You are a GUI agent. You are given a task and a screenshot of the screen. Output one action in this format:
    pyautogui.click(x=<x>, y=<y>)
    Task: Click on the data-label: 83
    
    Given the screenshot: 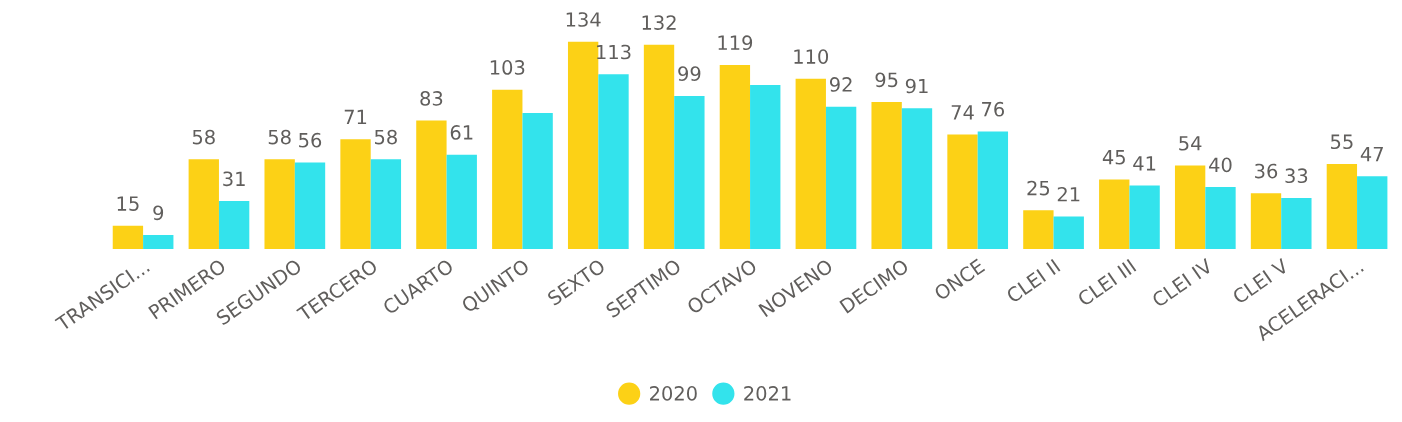 What is the action you would take?
    pyautogui.click(x=431, y=98)
    